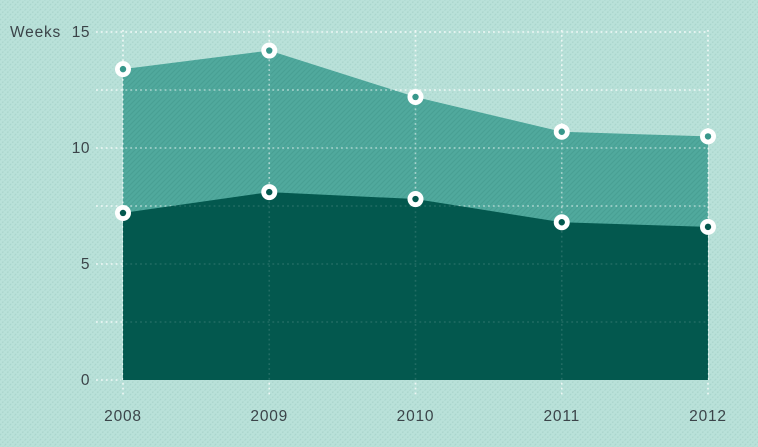 The image size is (758, 447). Describe the element at coordinates (85, 380) in the screenshot. I see `y-axis-tick-label: 0` at that location.